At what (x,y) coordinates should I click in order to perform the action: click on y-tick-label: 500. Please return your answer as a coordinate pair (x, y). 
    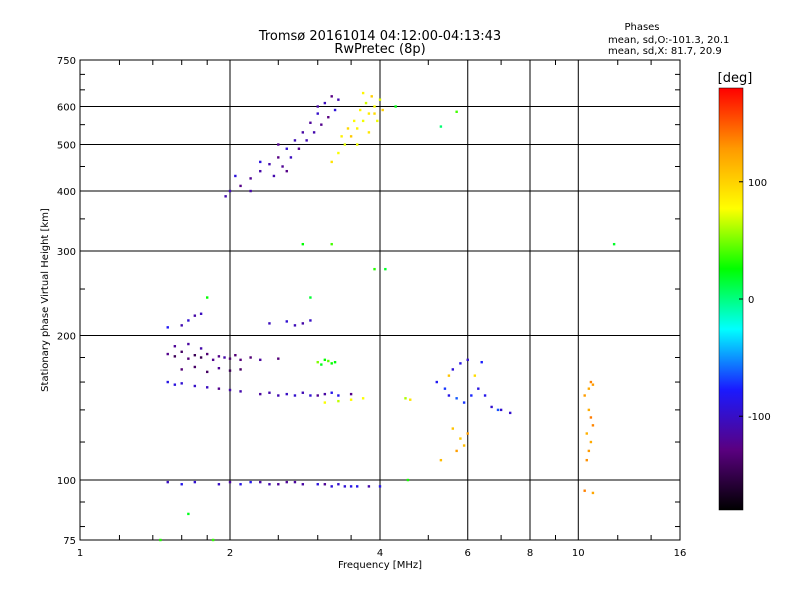
    Looking at the image, I should click on (66, 146).